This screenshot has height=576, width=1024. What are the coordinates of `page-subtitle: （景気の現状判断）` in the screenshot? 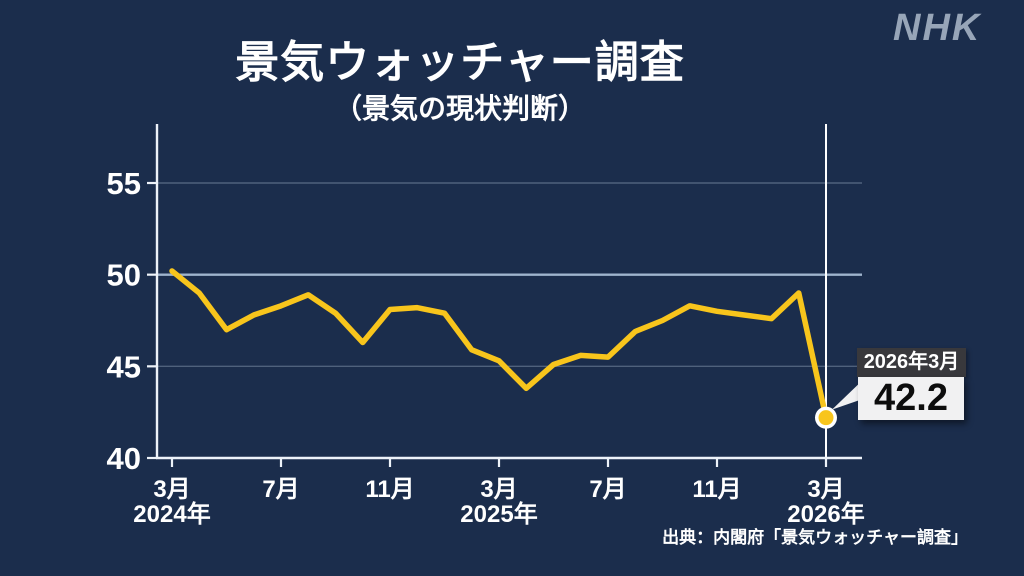 It's located at (459, 108).